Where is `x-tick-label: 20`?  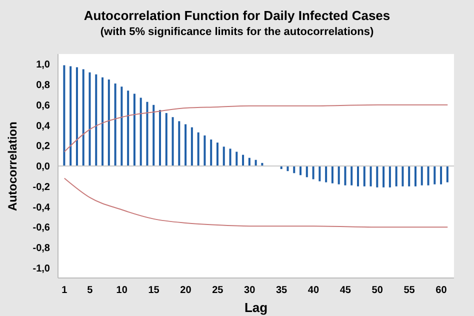 x-tick-label: 20 is located at coordinates (186, 290).